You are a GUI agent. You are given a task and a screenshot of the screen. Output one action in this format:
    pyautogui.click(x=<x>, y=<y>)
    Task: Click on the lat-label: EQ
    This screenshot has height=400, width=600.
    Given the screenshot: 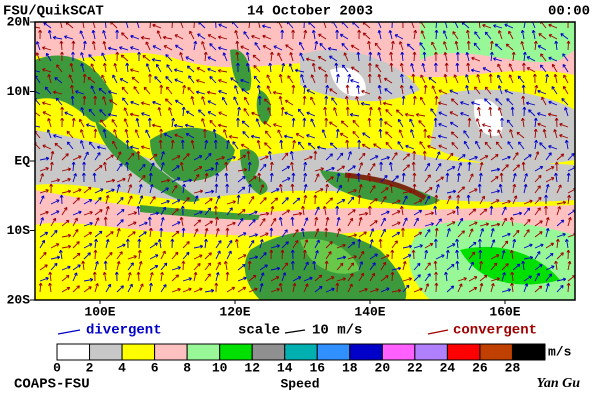 What is the action you would take?
    pyautogui.click(x=22, y=160)
    